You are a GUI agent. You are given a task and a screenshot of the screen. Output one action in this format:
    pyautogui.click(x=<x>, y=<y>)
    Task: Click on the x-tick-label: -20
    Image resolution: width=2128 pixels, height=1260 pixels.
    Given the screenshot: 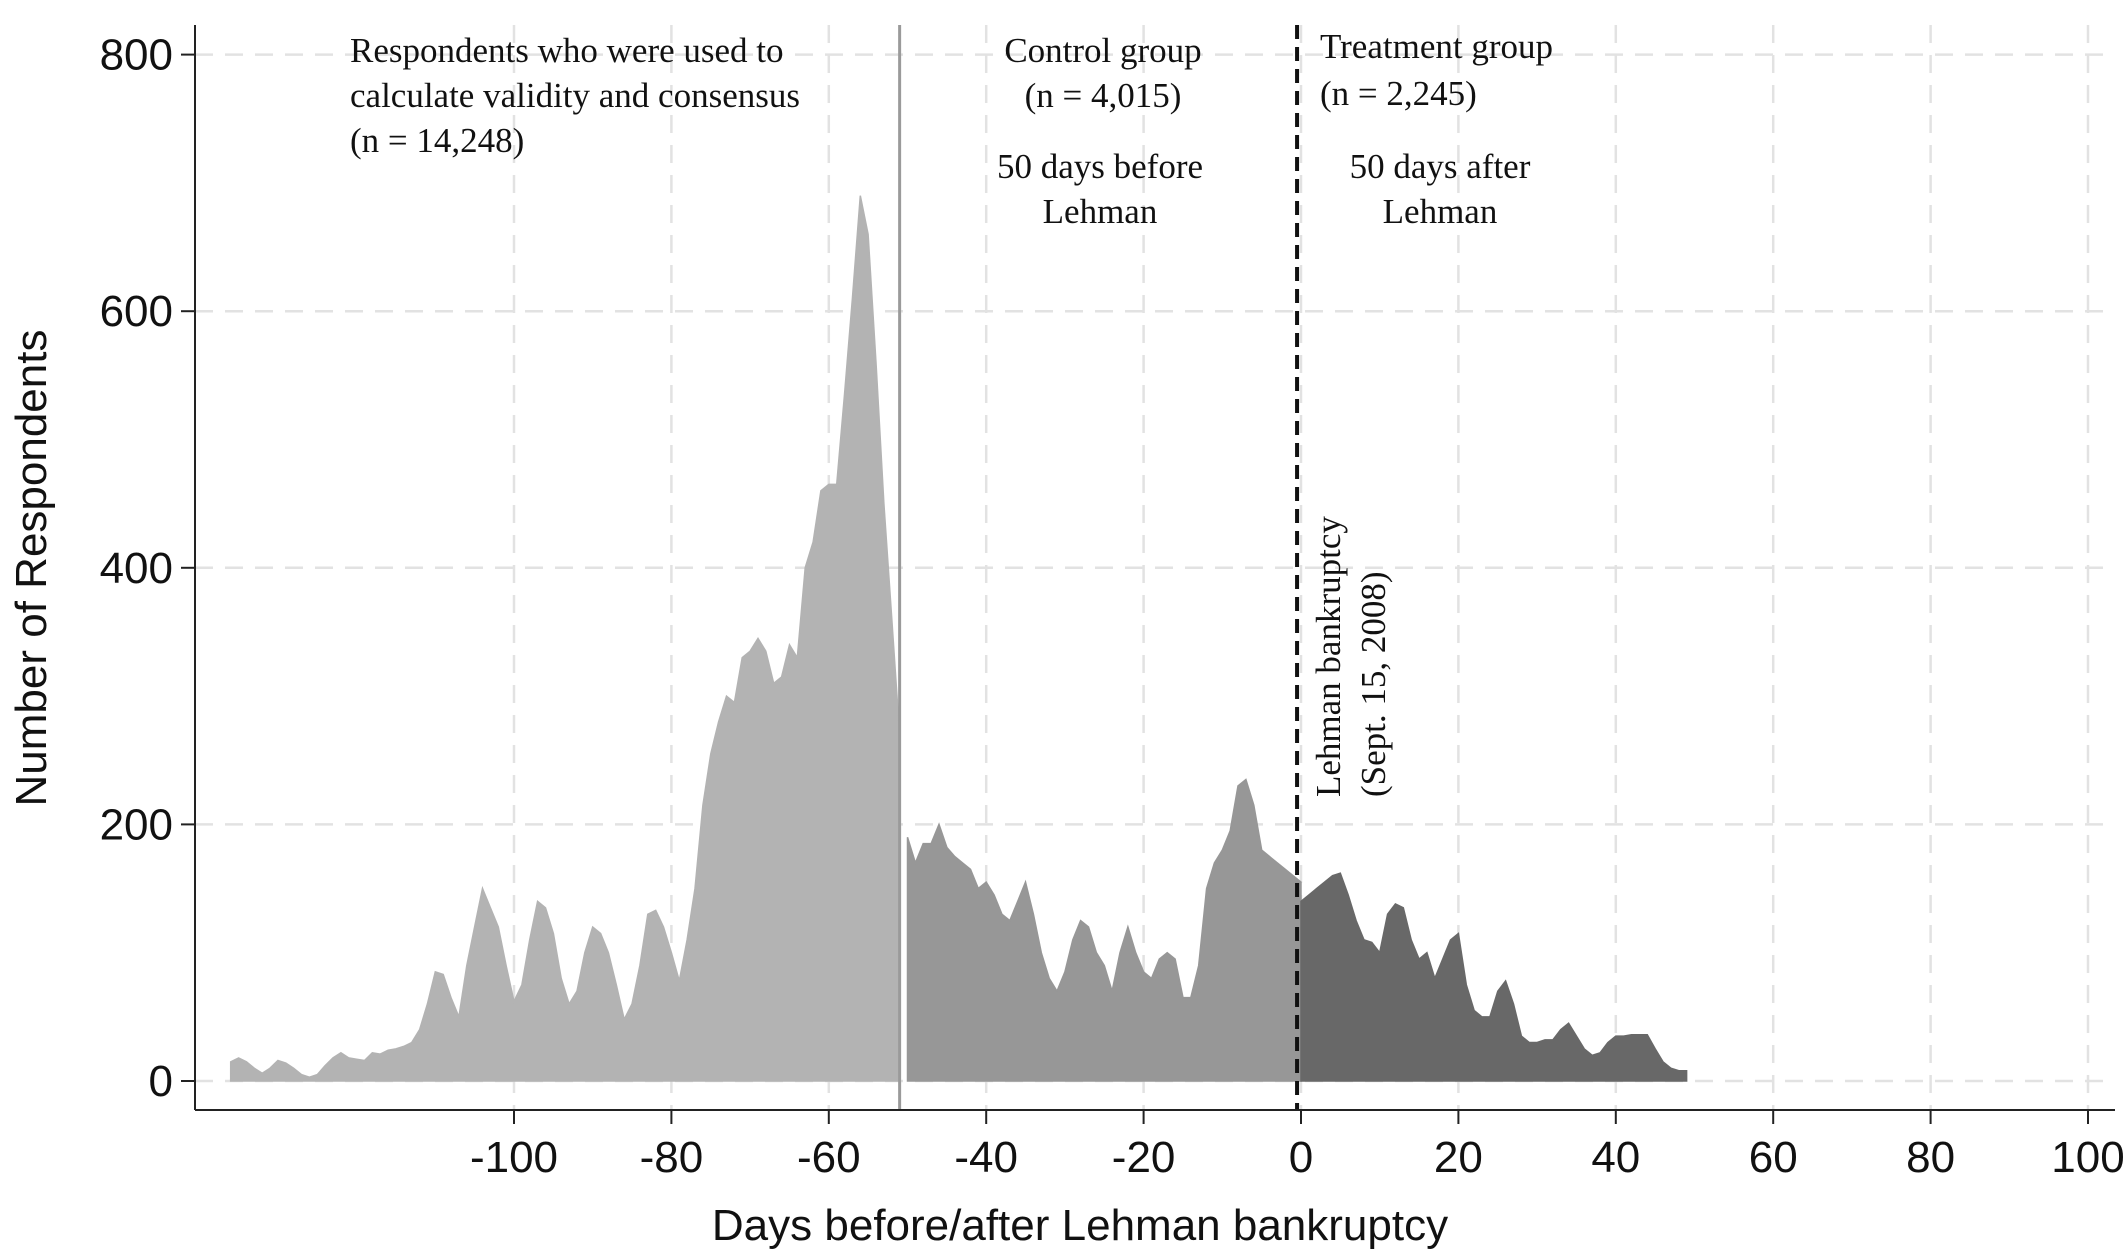 What is the action you would take?
    pyautogui.click(x=1144, y=1157)
    